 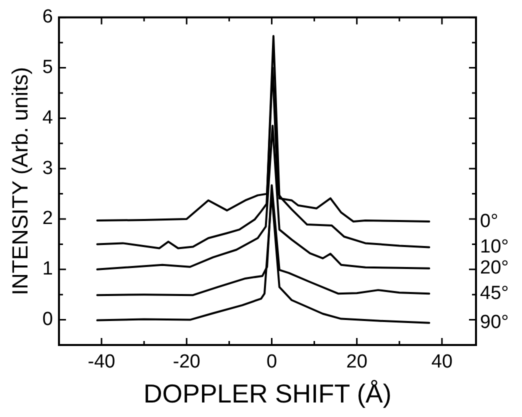 I want to click on y-tick-label: 2, so click(x=47, y=219).